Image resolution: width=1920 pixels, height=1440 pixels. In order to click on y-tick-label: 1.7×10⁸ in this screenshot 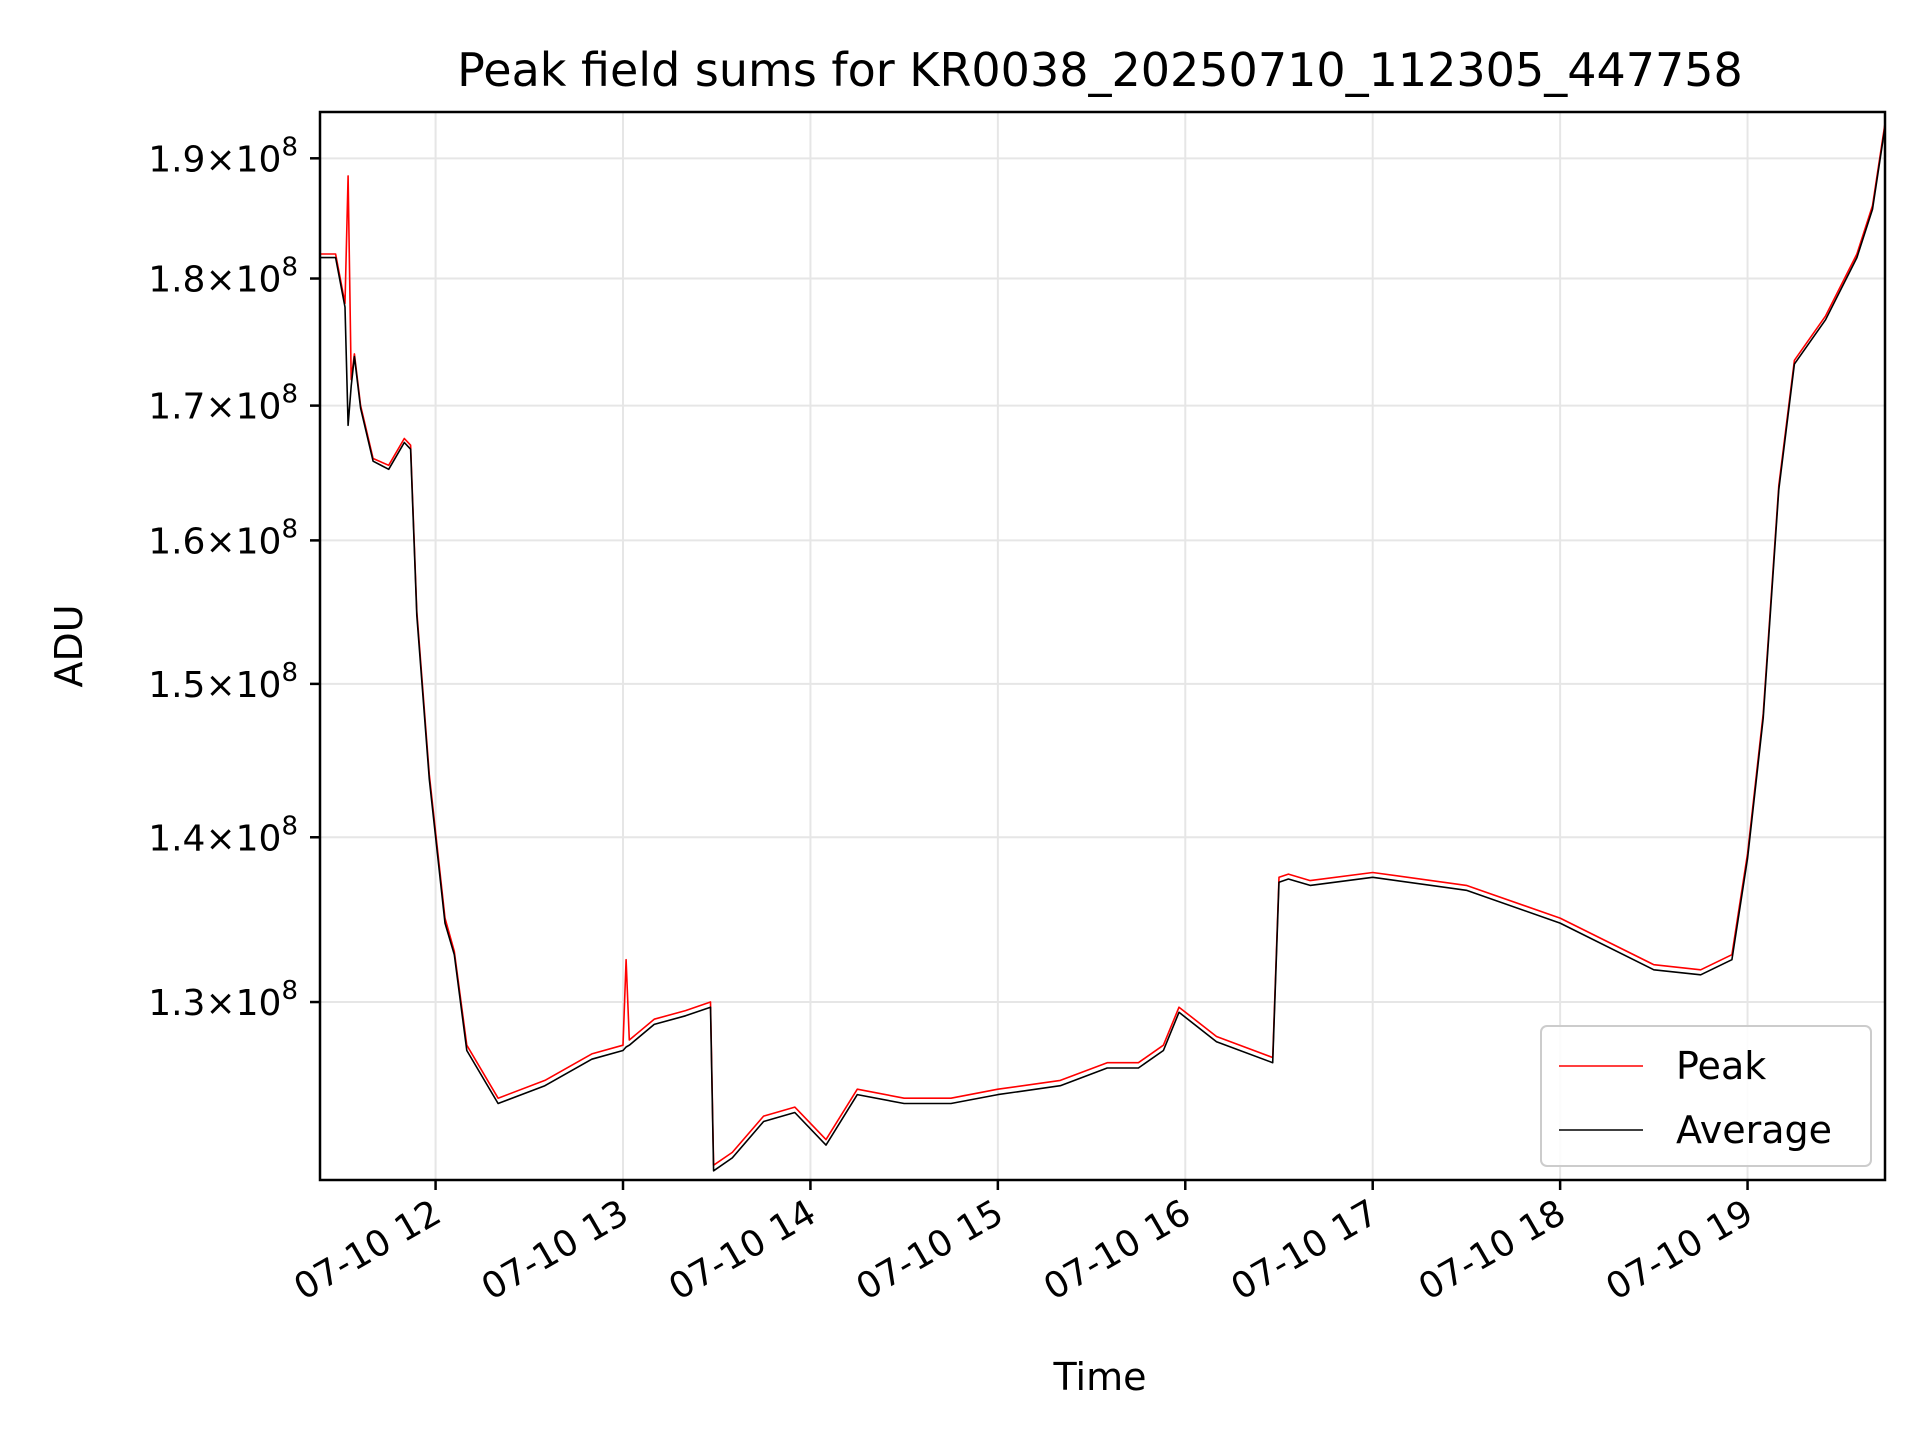, I will do `click(223, 404)`.